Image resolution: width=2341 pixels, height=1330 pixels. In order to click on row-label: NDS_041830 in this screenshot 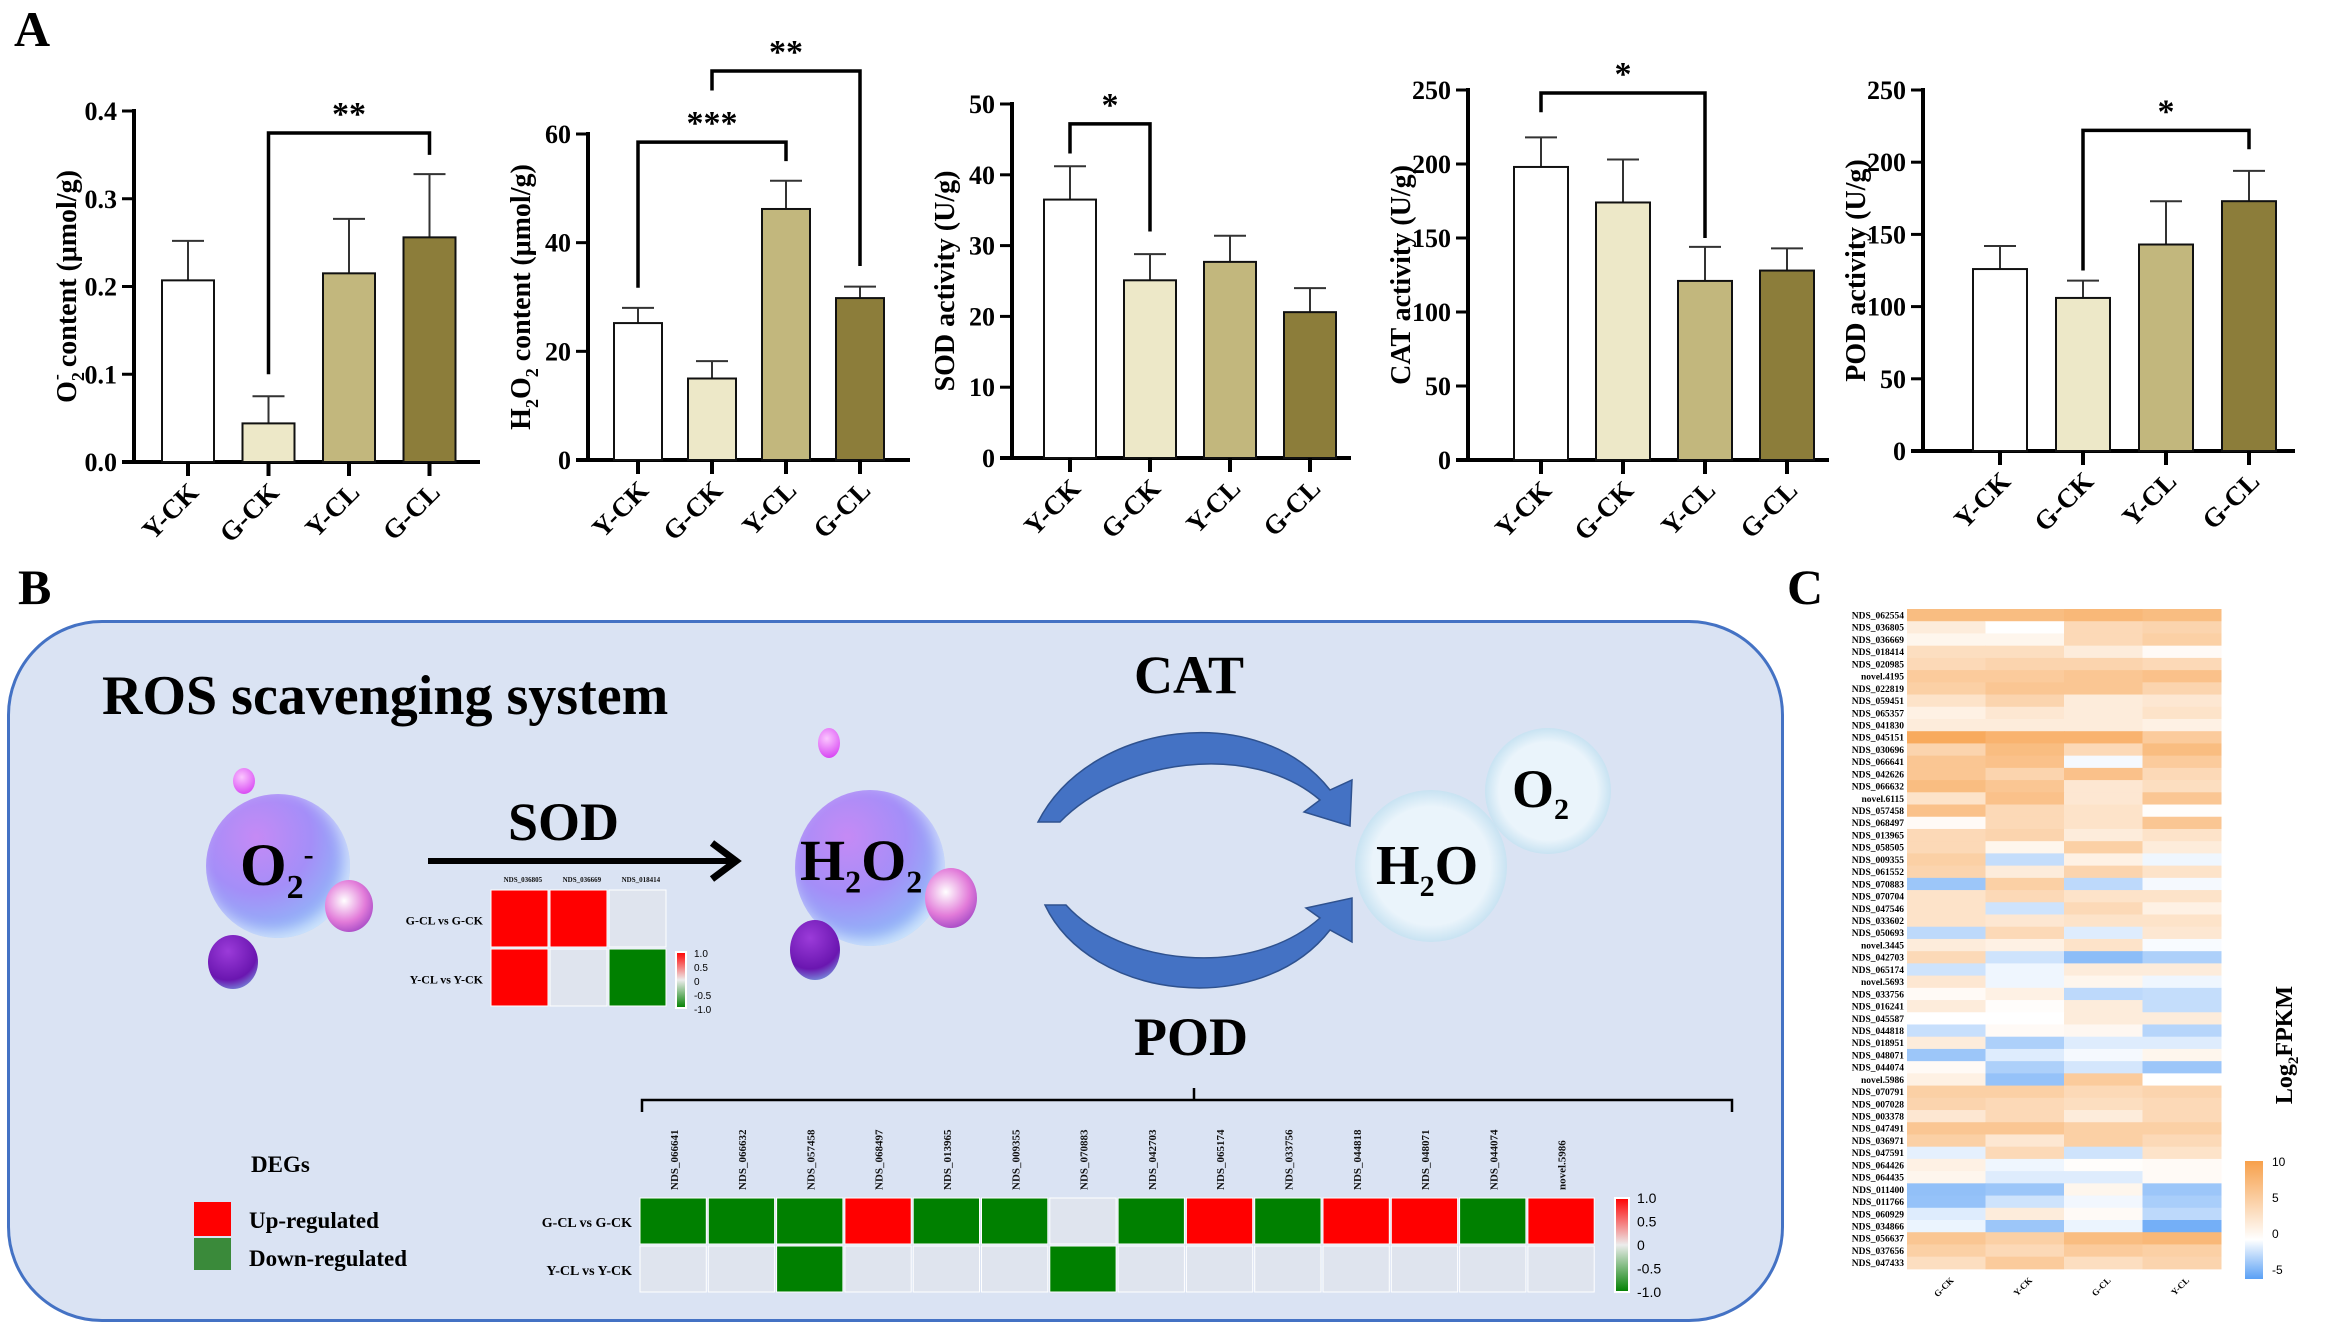, I will do `click(1878, 726)`.